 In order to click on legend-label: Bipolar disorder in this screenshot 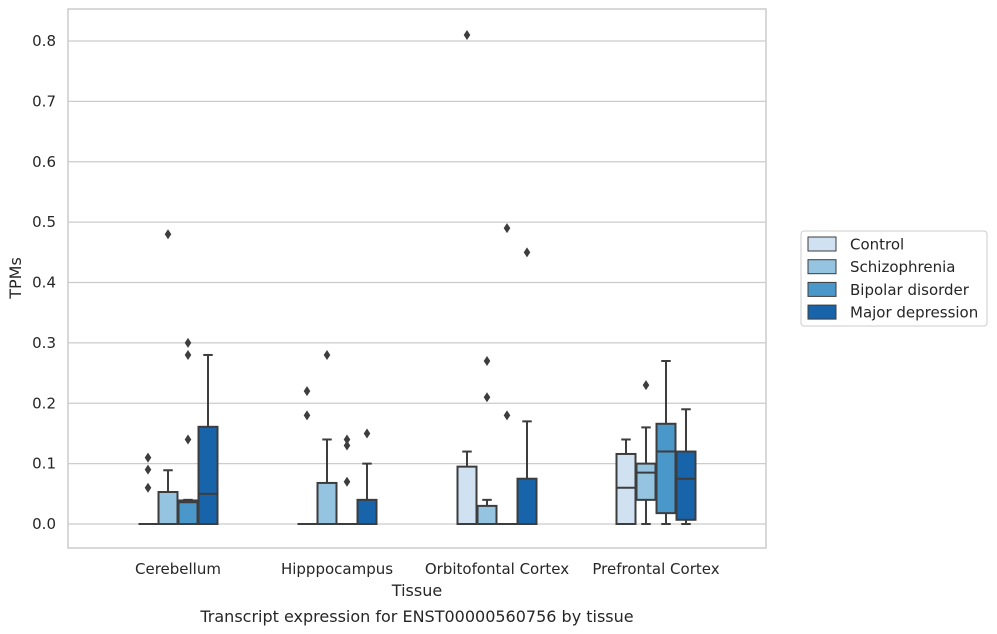, I will do `click(910, 290)`.